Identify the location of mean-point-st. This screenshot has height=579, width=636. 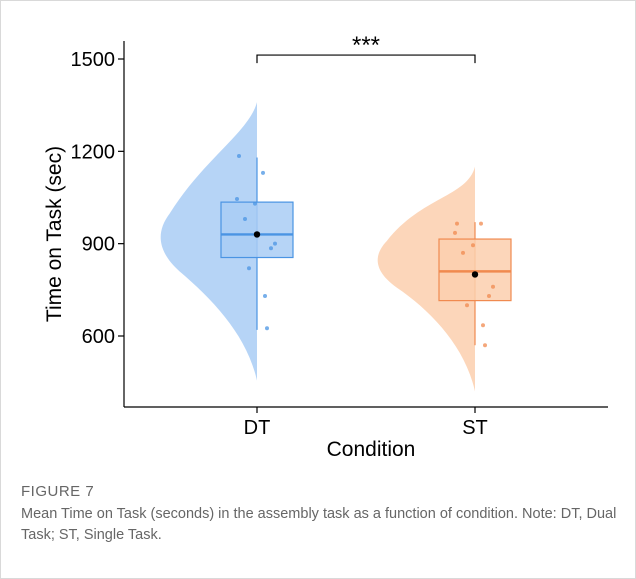
(475, 274).